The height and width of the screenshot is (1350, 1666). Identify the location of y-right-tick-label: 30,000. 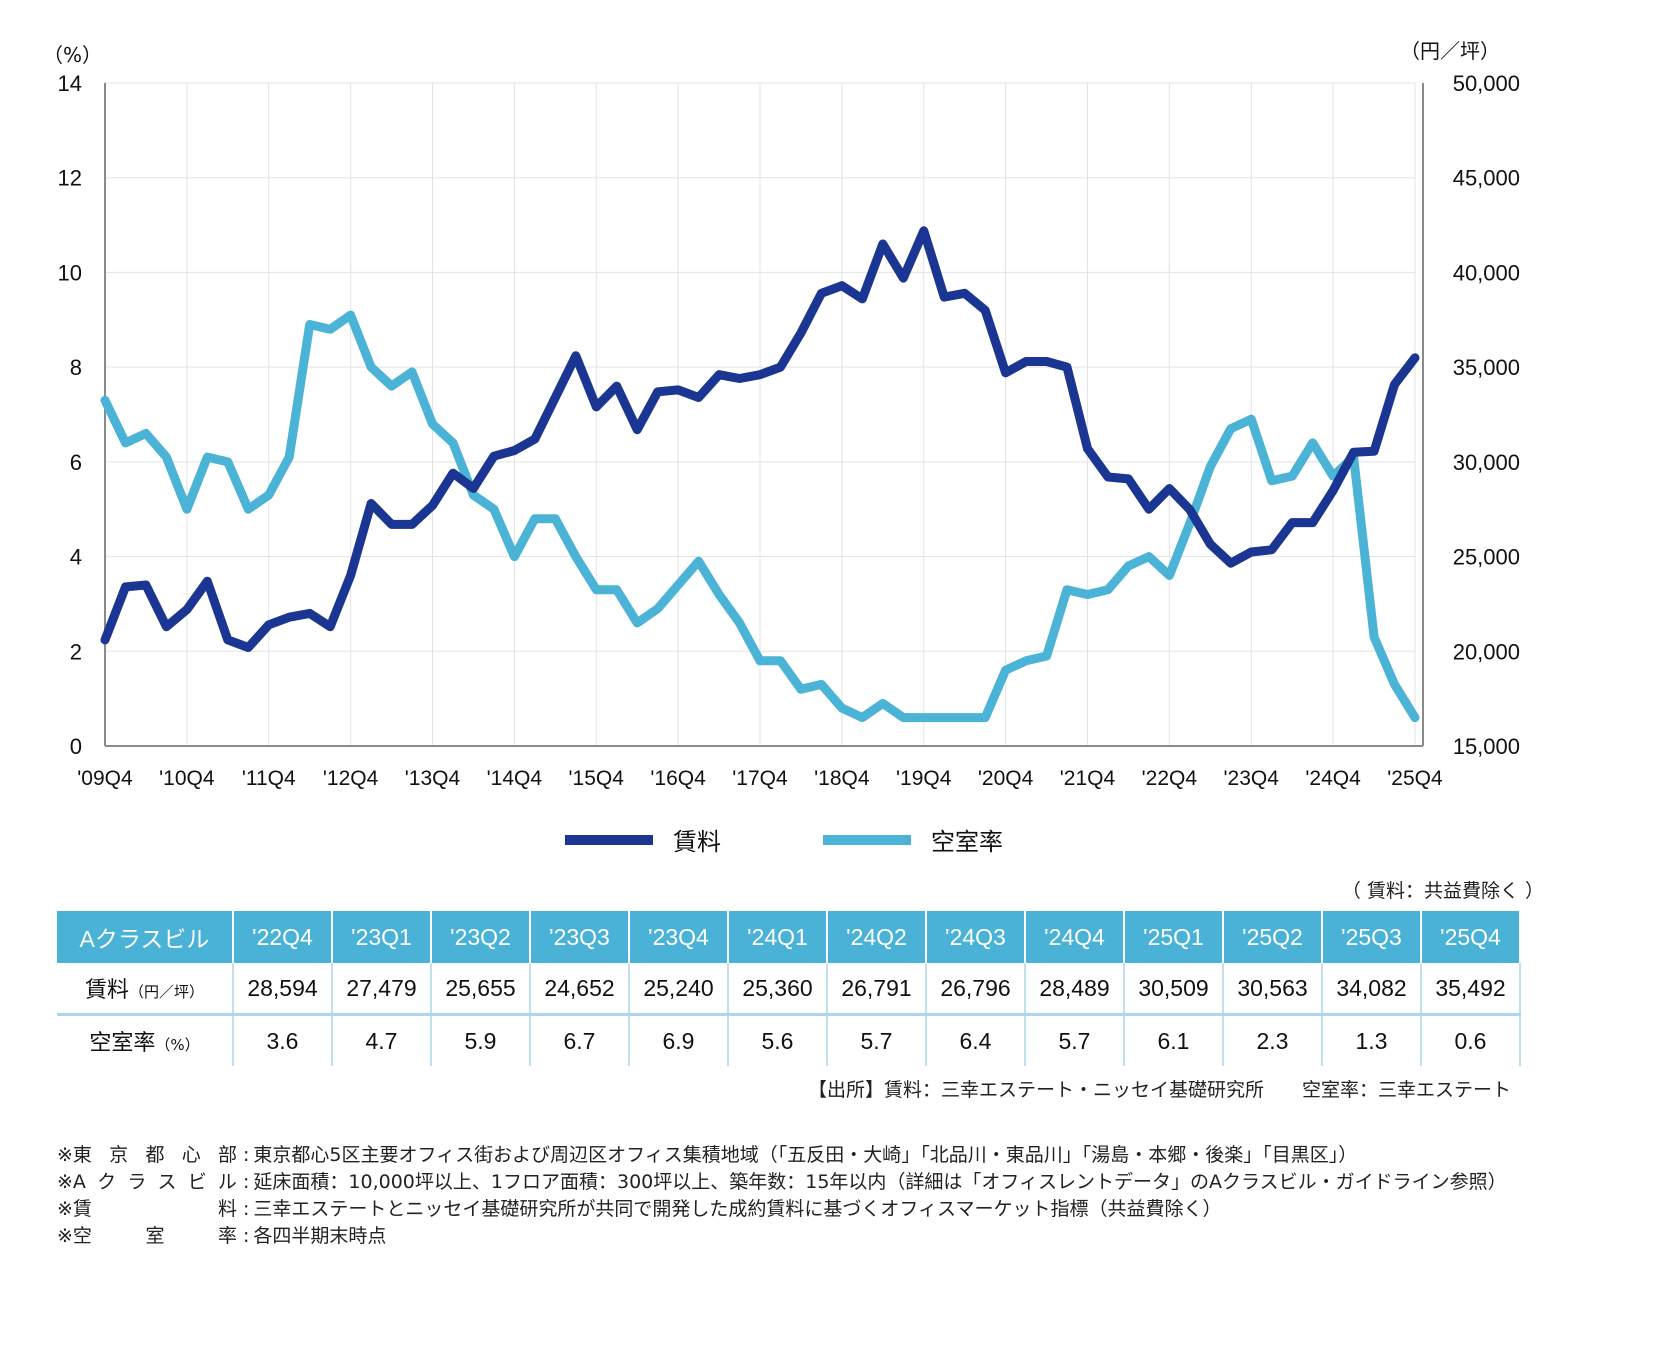
(1486, 462).